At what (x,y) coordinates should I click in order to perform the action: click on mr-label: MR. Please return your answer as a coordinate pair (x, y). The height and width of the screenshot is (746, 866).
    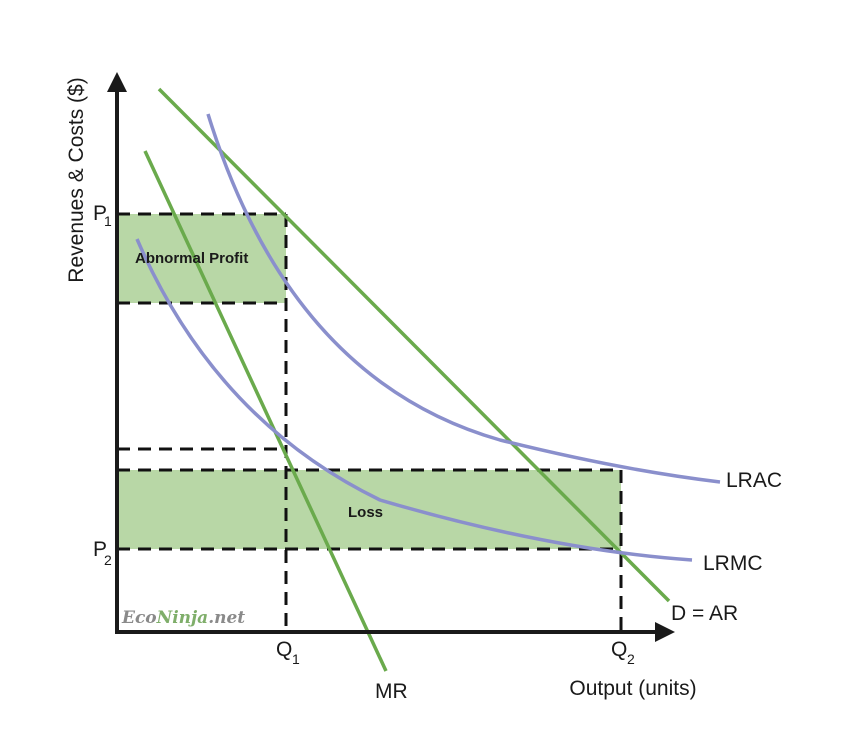
    Looking at the image, I should click on (391, 691).